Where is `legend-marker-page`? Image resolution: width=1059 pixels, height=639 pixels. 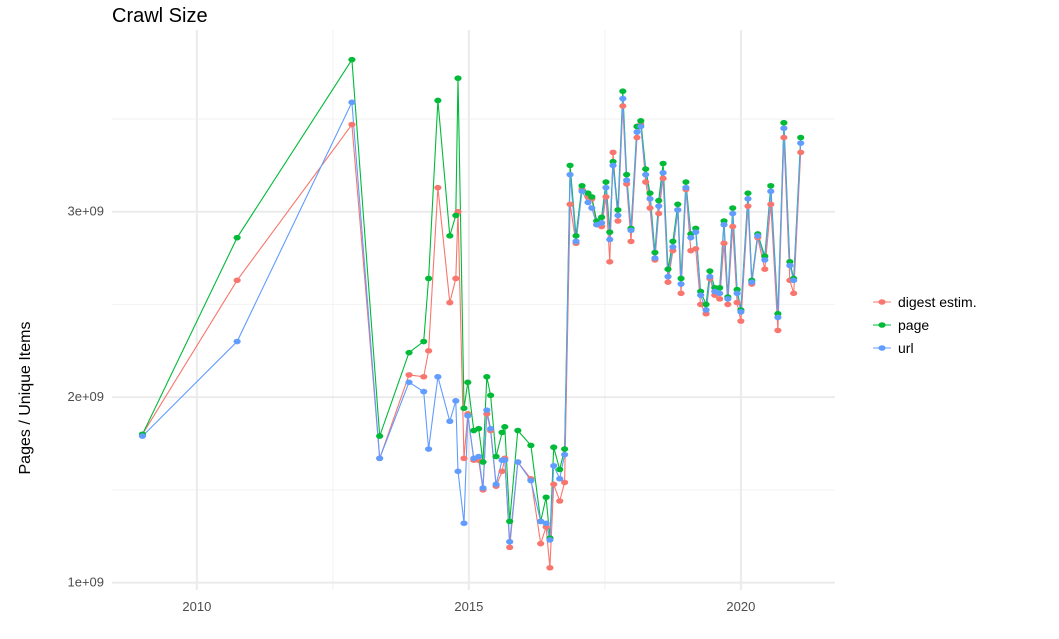 legend-marker-page is located at coordinates (882, 325).